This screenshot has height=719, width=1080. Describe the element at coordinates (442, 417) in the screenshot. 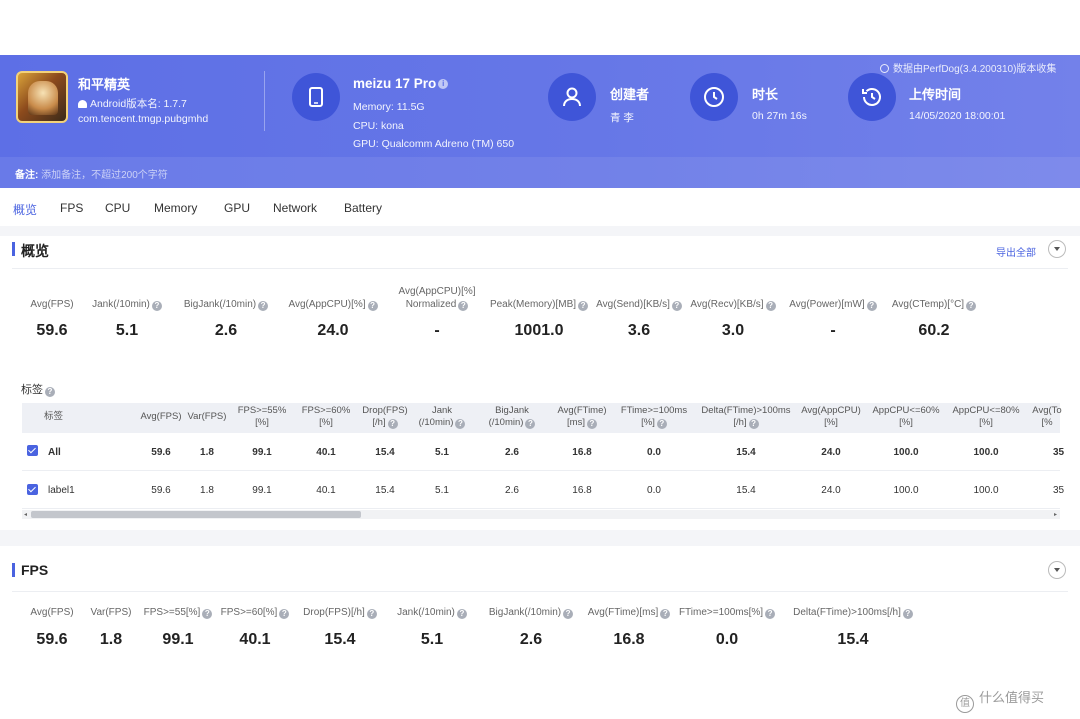

I see `table-column-header: Jank (/10min)?` at that location.